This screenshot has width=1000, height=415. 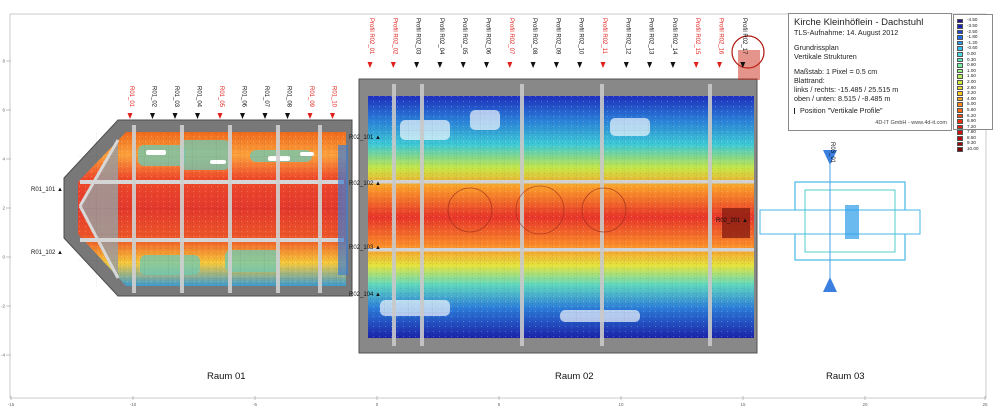 What do you see at coordinates (794, 111) in the screenshot?
I see `profile-position-icon` at bounding box center [794, 111].